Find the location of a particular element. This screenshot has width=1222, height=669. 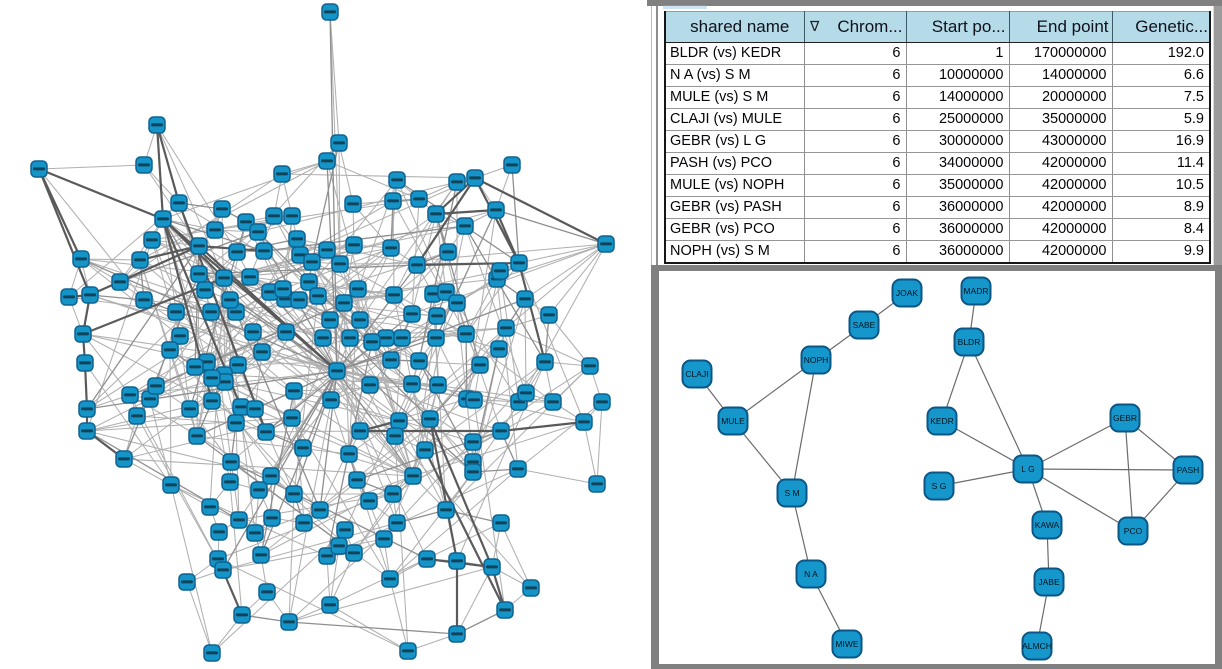

svg-text: ALMCH is located at coordinates (1037, 646).